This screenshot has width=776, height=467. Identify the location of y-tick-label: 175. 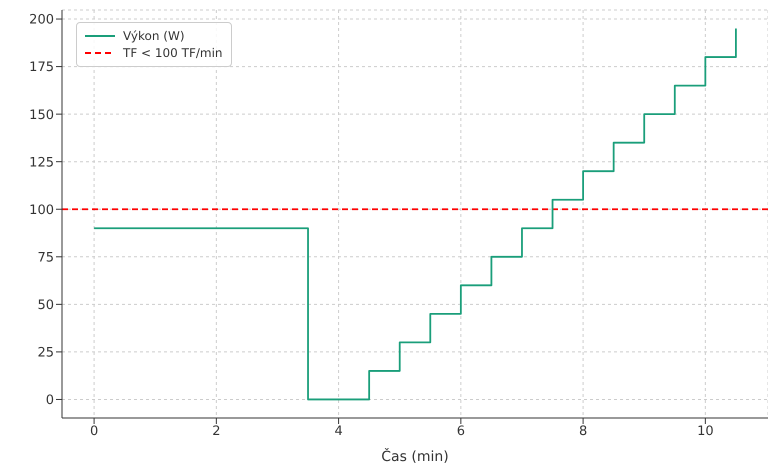
(41, 68).